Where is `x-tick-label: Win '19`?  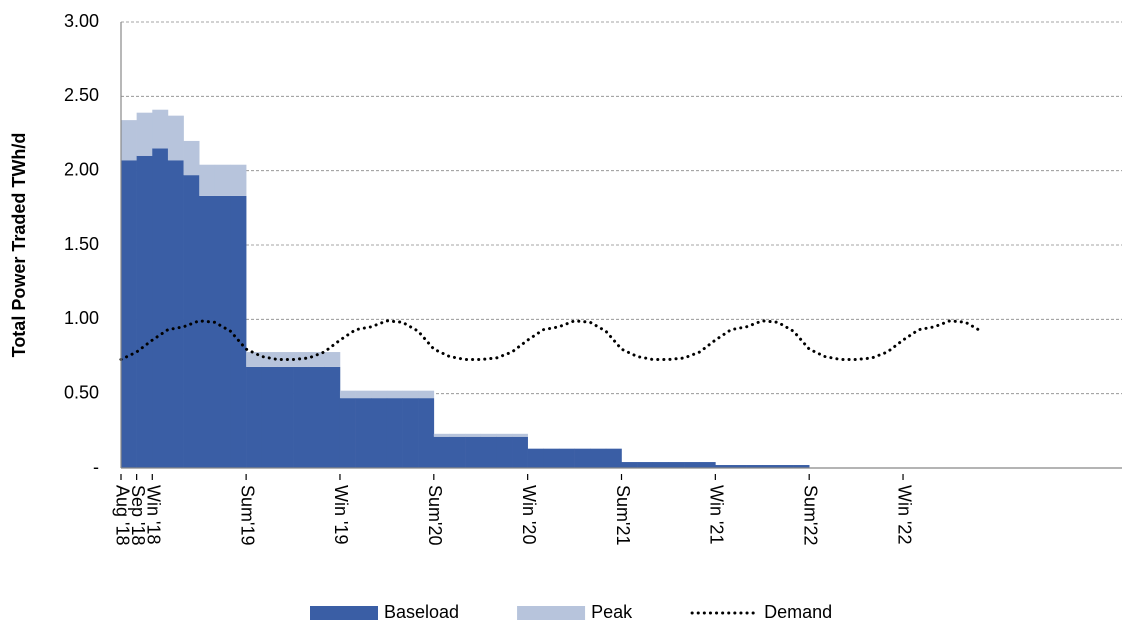 x-tick-label: Win '19 is located at coordinates (341, 514).